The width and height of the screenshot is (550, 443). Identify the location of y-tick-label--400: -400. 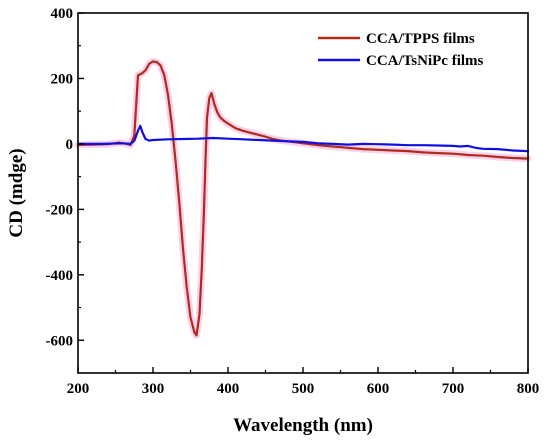
(60, 276).